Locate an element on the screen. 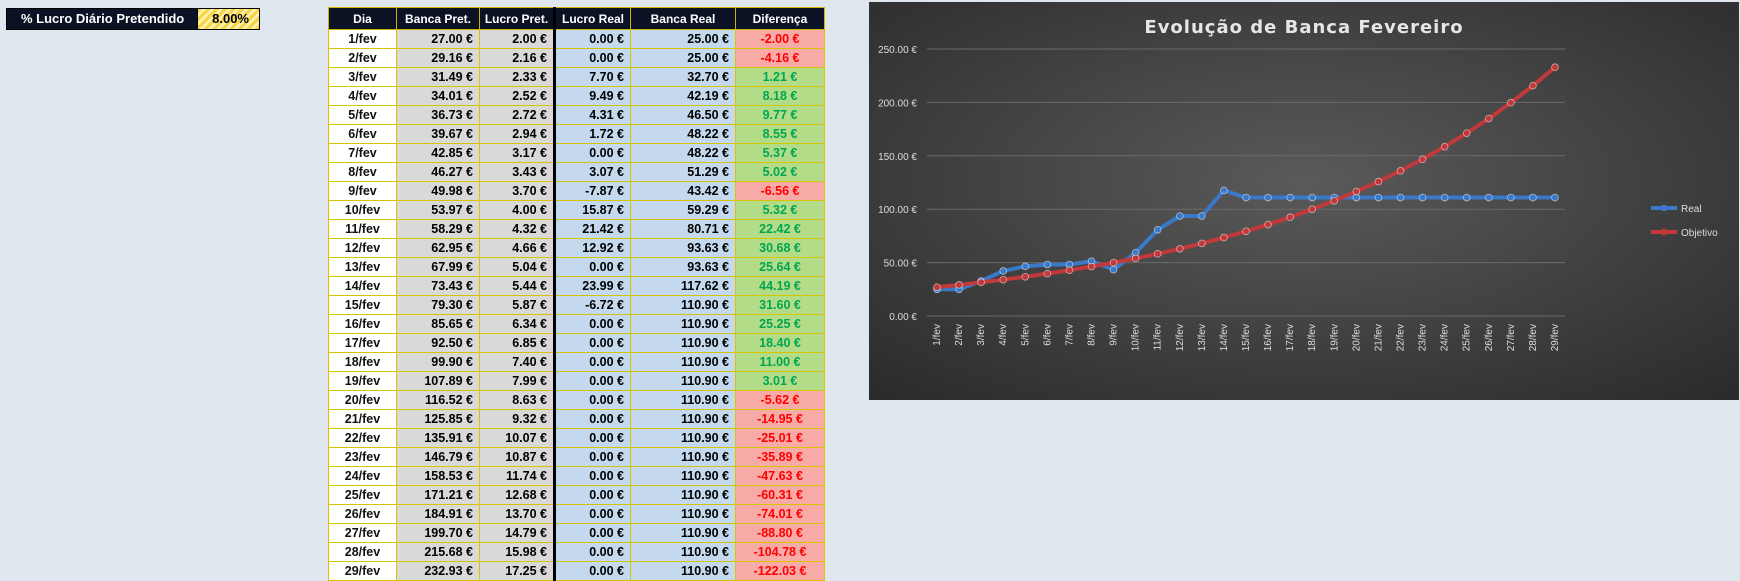 The width and height of the screenshot is (1740, 581). cell-lucro-pret: 17.25 € is located at coordinates (517, 571).